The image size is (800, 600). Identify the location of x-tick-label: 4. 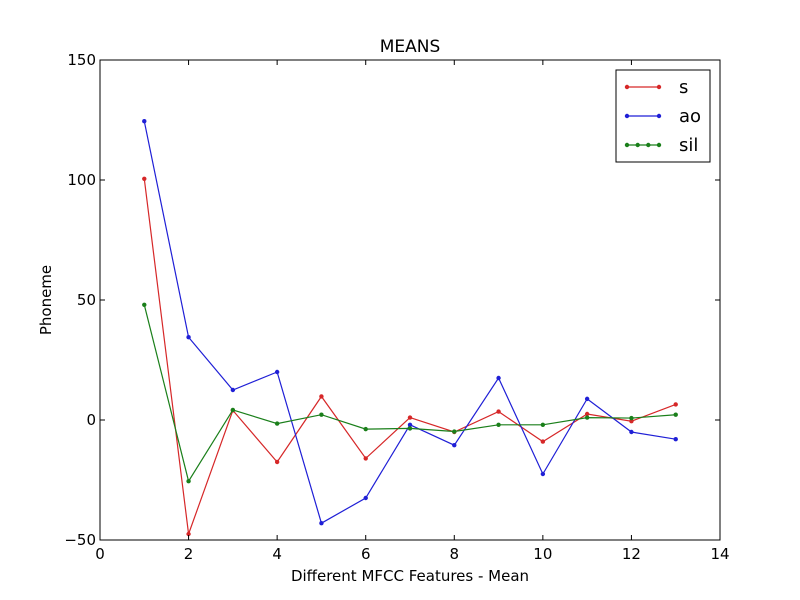
(277, 554).